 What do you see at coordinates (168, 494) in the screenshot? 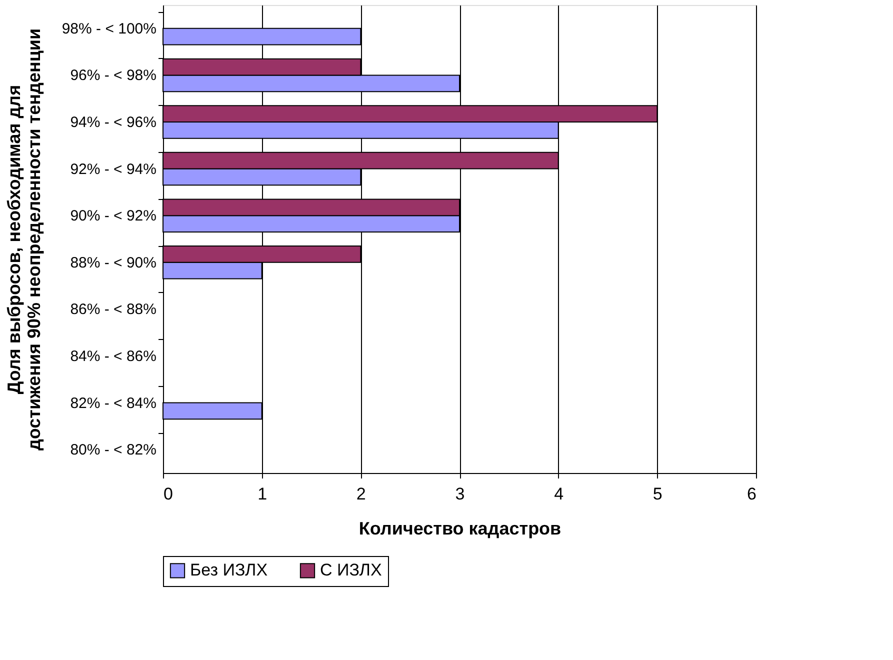
I see `x-tick-label: 0` at bounding box center [168, 494].